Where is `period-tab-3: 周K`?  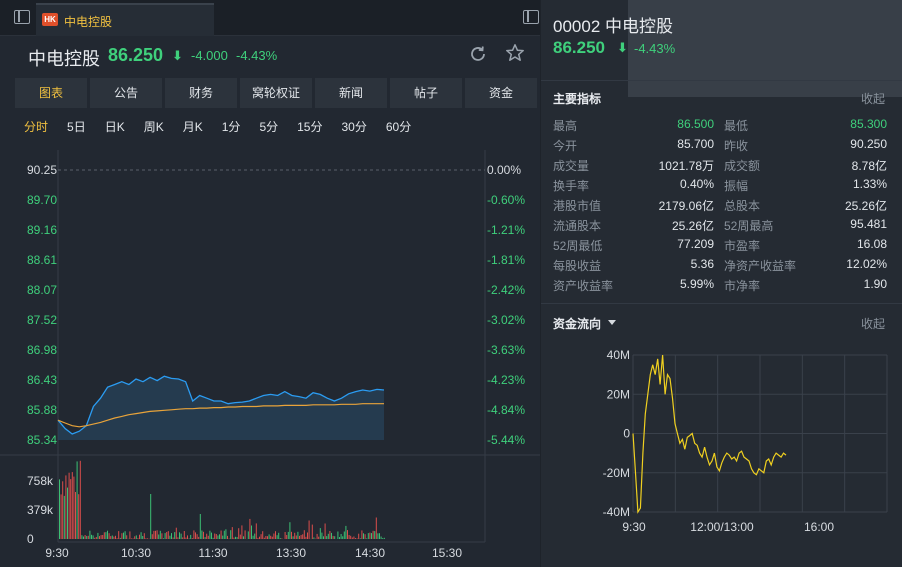 period-tab-3: 周K is located at coordinates (153, 127).